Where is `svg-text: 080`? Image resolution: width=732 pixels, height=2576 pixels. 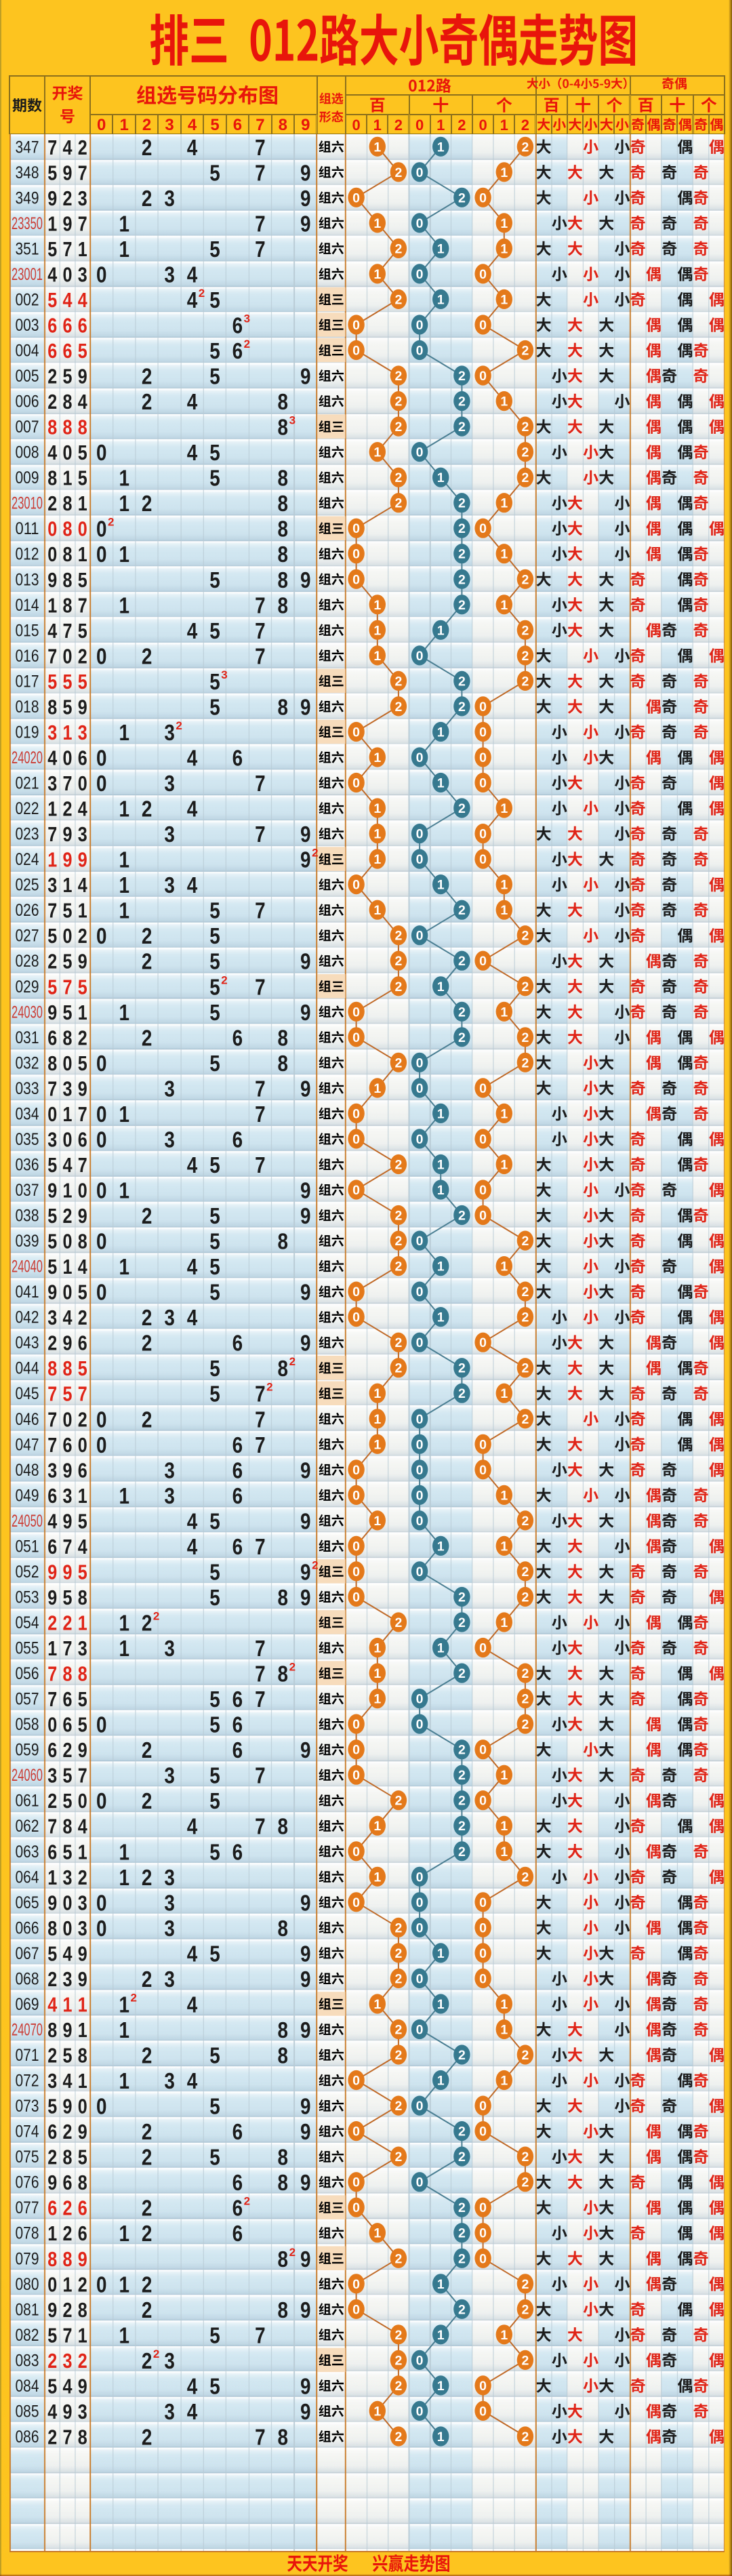
svg-text: 080 is located at coordinates (28, 2284).